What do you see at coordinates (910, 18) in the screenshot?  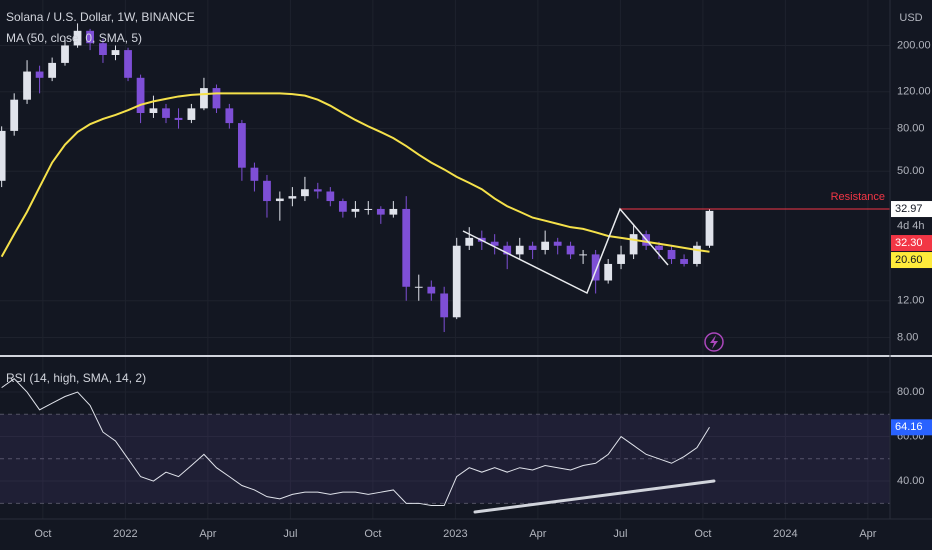 I see `currency: USD` at bounding box center [910, 18].